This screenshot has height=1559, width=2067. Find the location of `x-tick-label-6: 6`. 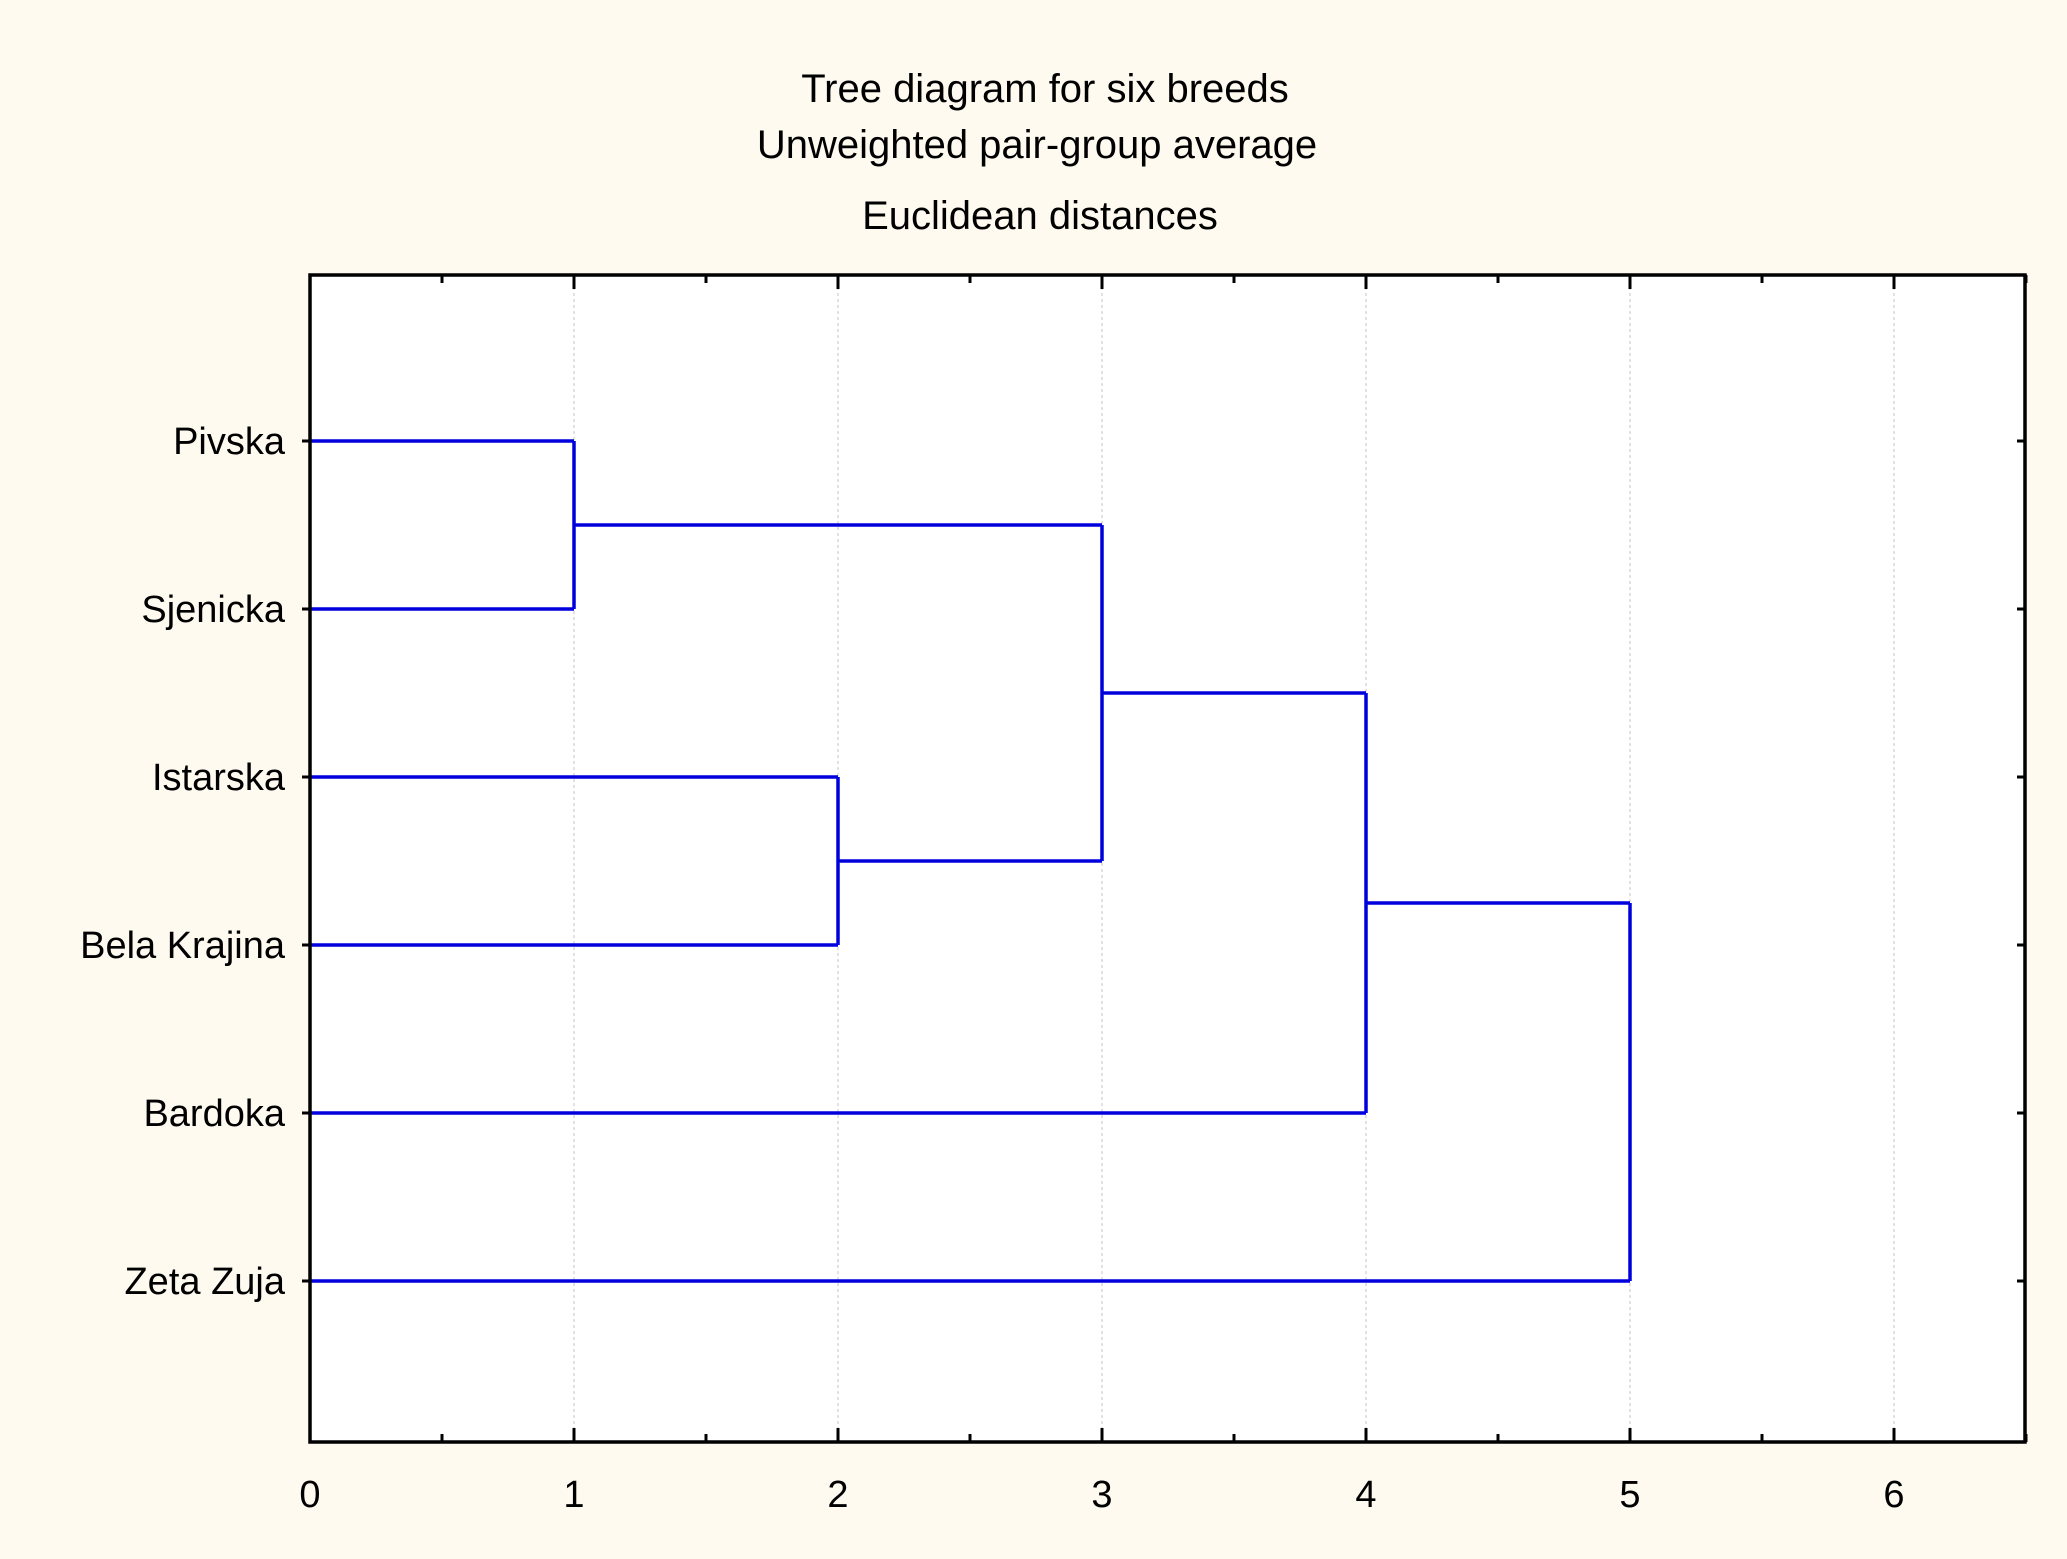

x-tick-label-6: 6 is located at coordinates (1893, 1495).